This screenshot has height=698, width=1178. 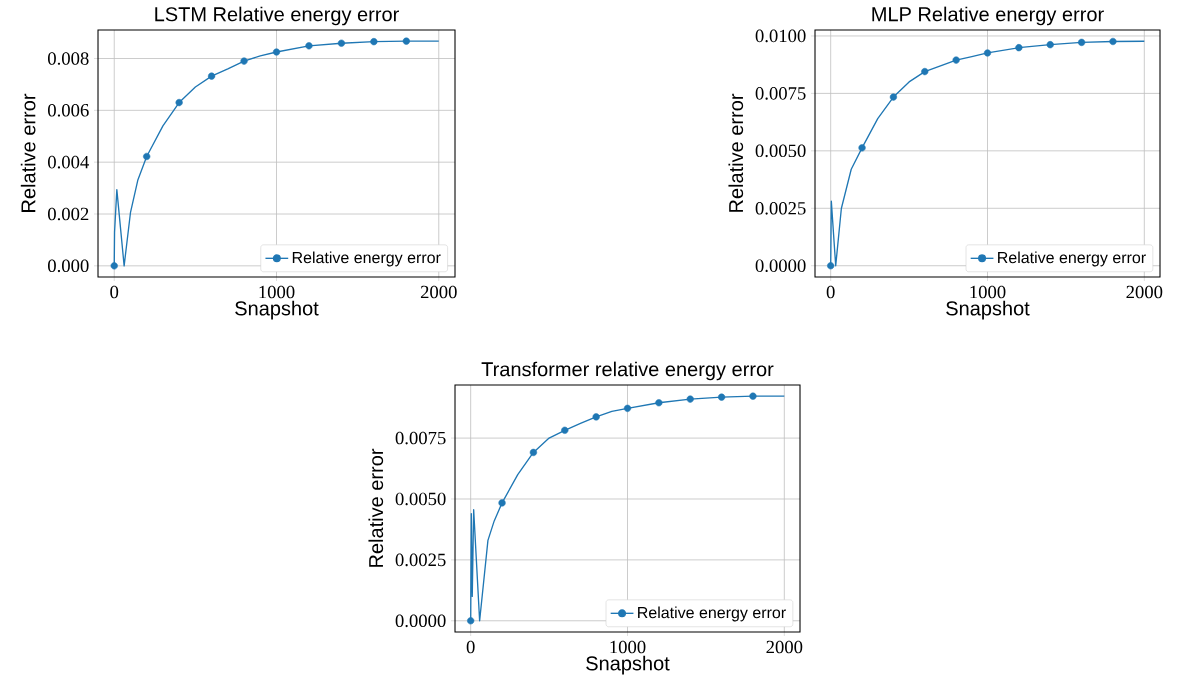 What do you see at coordinates (69, 162) in the screenshot?
I see `y-tick-label: 0.004` at bounding box center [69, 162].